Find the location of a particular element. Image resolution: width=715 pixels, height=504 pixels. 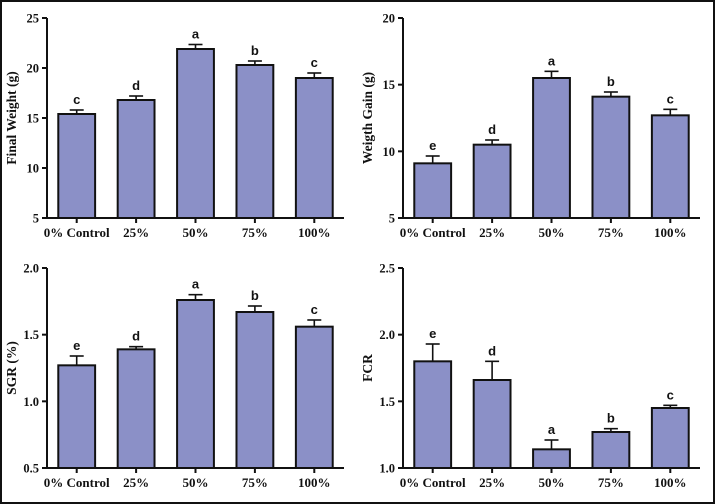

y-axis-label: Weigth Gain (g) is located at coordinates (367, 118).